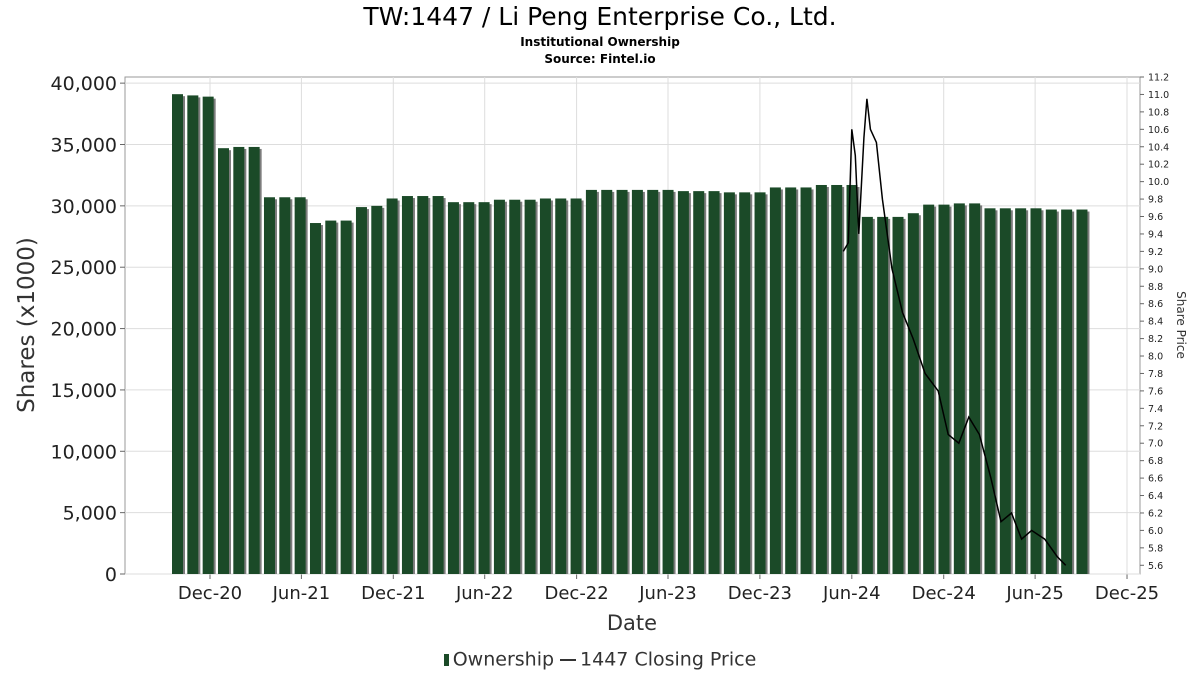 The width and height of the screenshot is (1200, 675). What do you see at coordinates (1155, 548) in the screenshot?
I see `y2-tick-label: 5.8` at bounding box center [1155, 548].